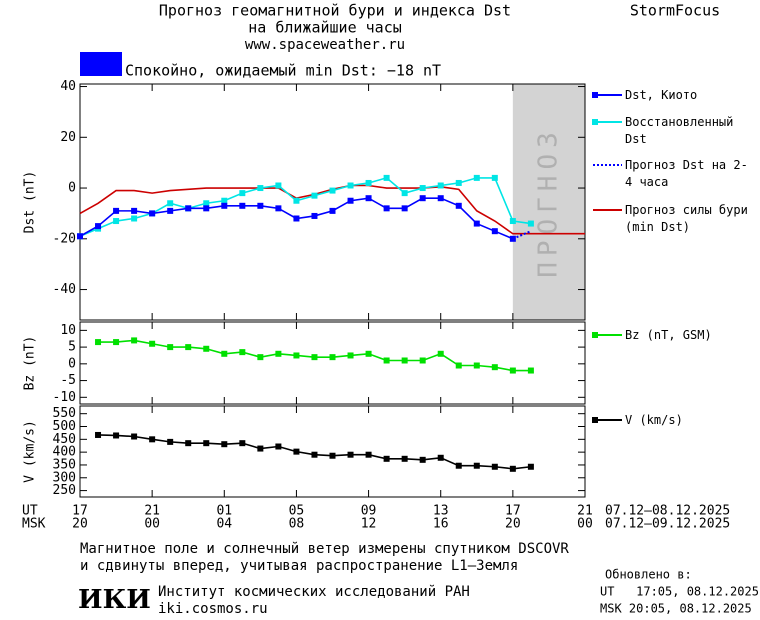 The width and height of the screenshot is (760, 620). What do you see at coordinates (661, 95) in the screenshot?
I see `legend-label: Dst, Киото` at bounding box center [661, 95].